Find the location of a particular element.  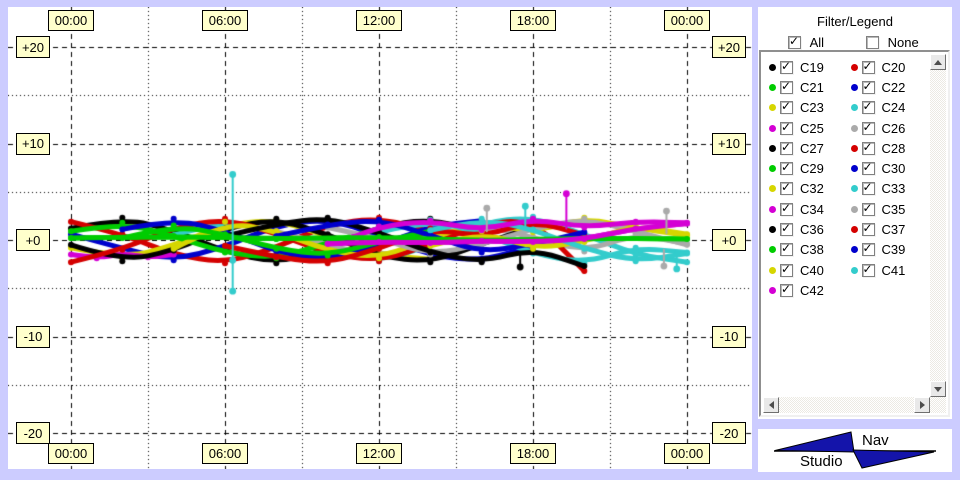

filter-none: ✓ None is located at coordinates (892, 42).